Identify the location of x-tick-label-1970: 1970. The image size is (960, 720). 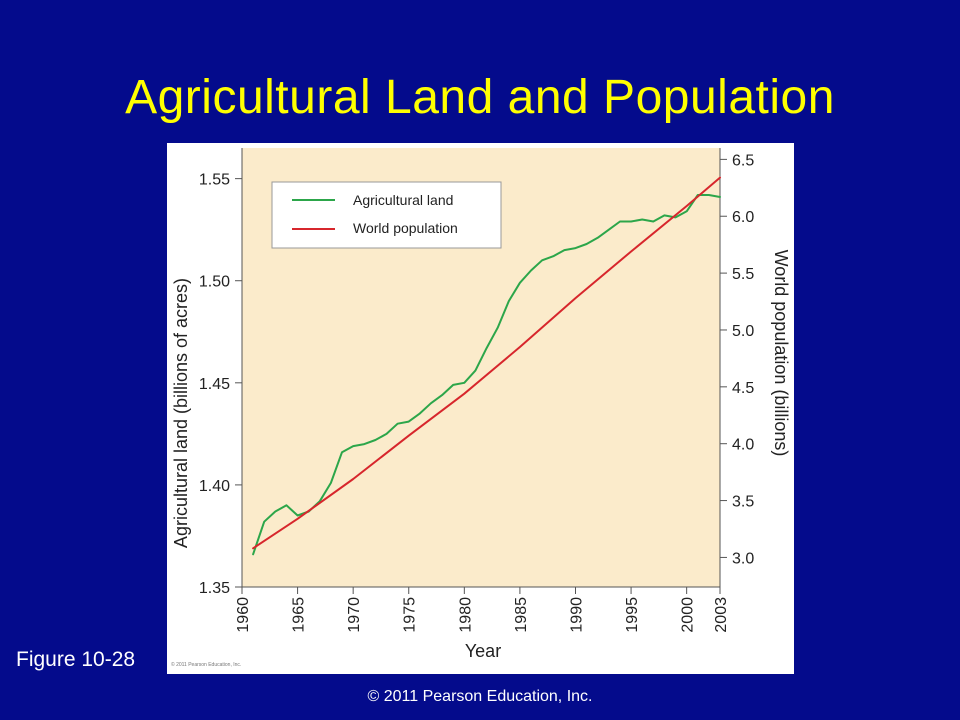
(354, 615).